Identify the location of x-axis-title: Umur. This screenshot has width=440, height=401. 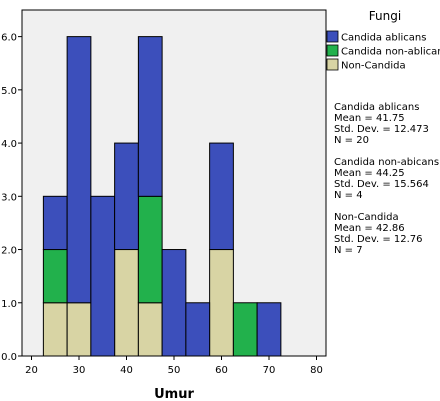
(174, 394).